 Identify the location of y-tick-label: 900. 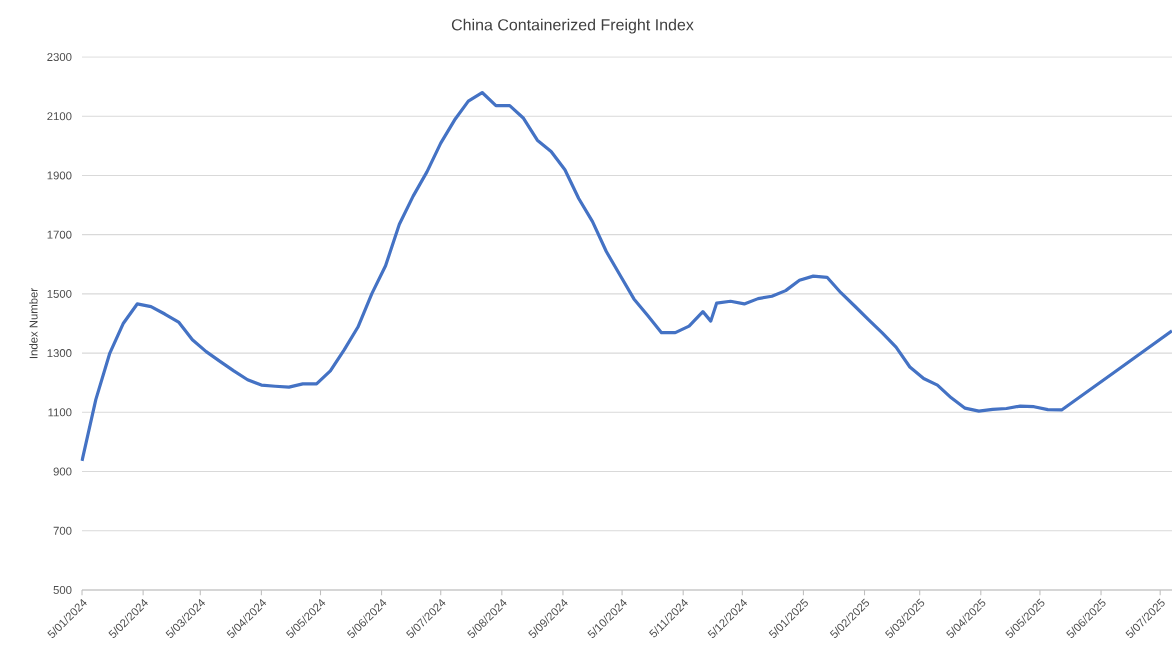
(62, 471).